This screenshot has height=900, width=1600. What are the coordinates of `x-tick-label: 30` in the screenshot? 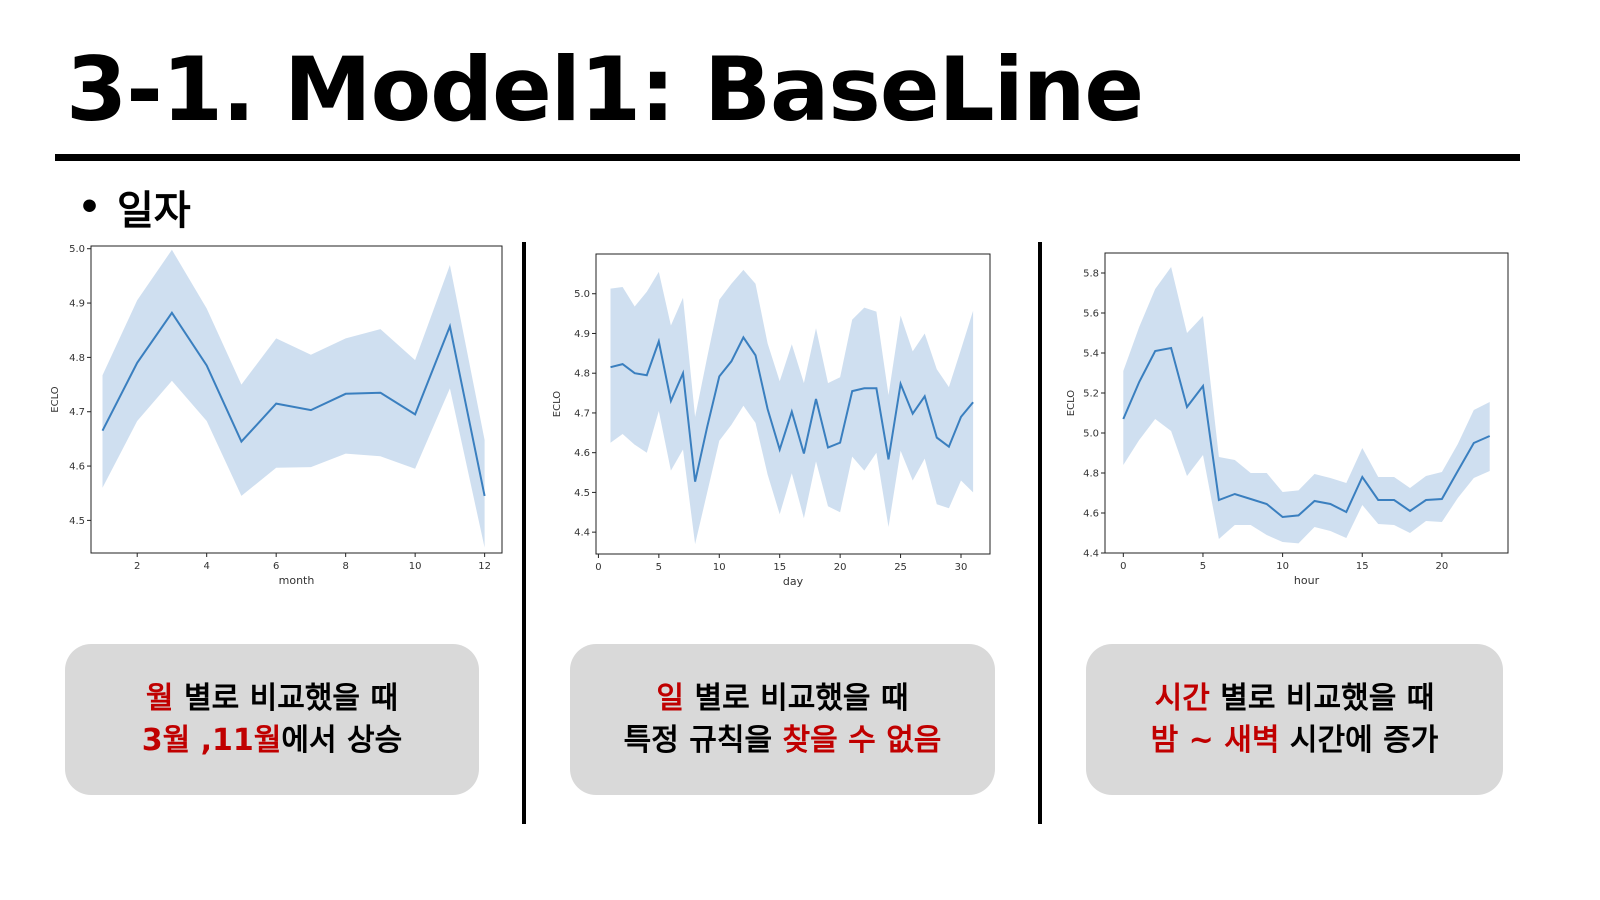 It's located at (961, 567).